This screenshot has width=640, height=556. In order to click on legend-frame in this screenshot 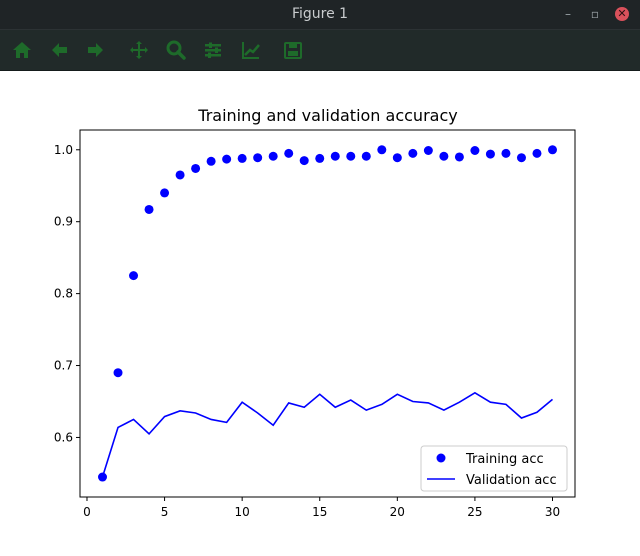, I will do `click(494, 468)`.